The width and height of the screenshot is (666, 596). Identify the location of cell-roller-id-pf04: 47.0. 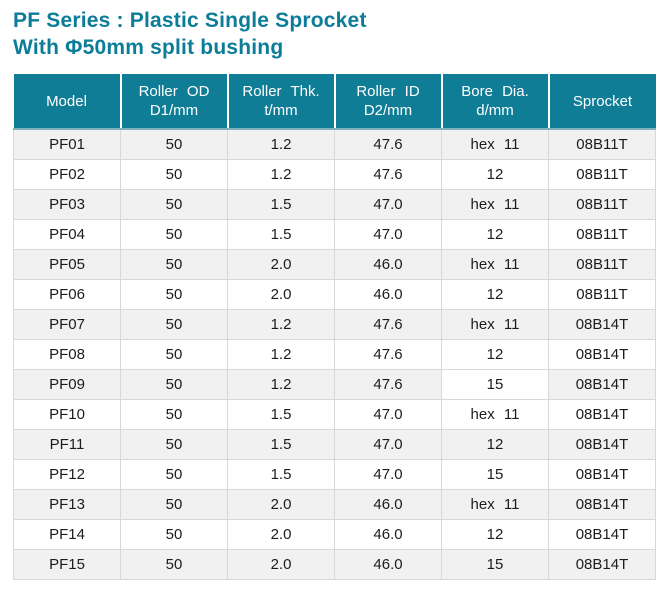
(388, 234).